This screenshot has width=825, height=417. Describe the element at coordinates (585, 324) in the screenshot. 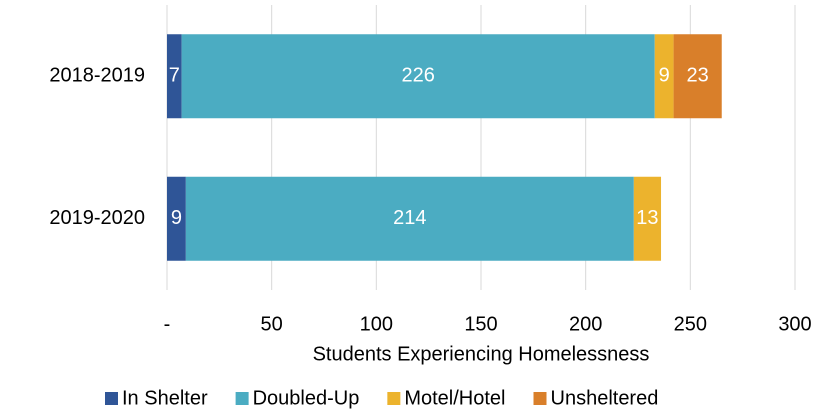

I see `x-tick-label: 200` at that location.